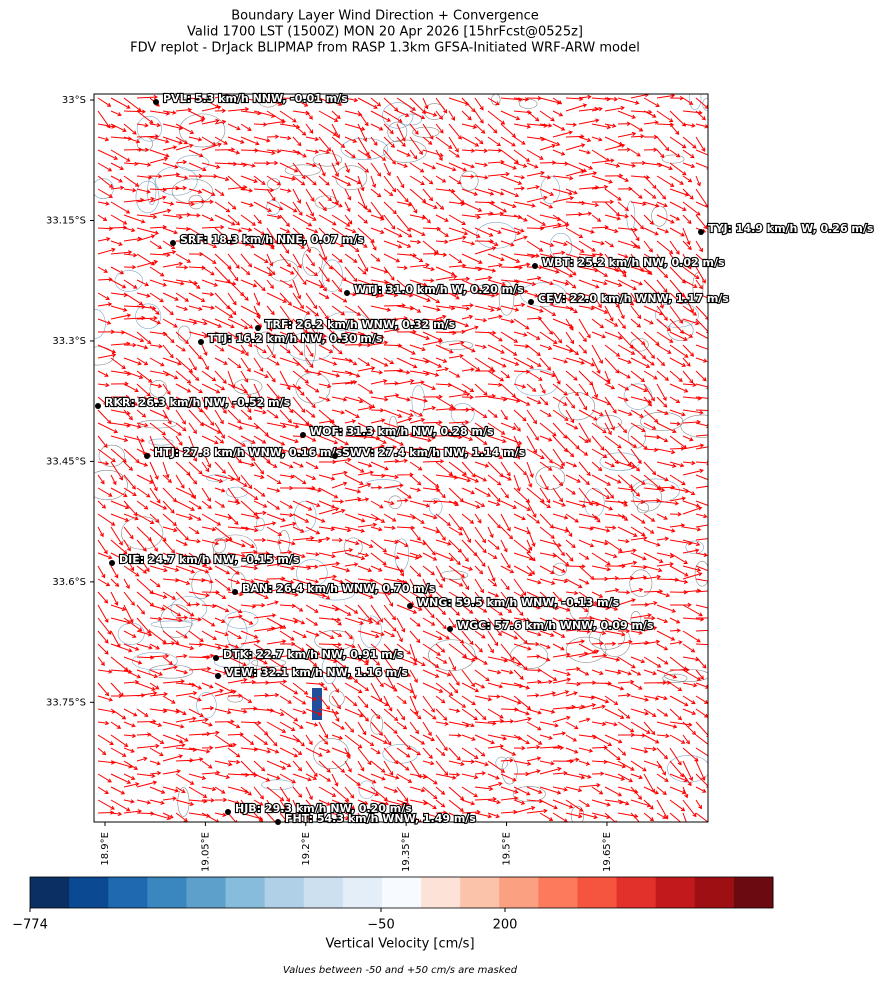  What do you see at coordinates (147, 456) in the screenshot?
I see `station-dot` at bounding box center [147, 456].